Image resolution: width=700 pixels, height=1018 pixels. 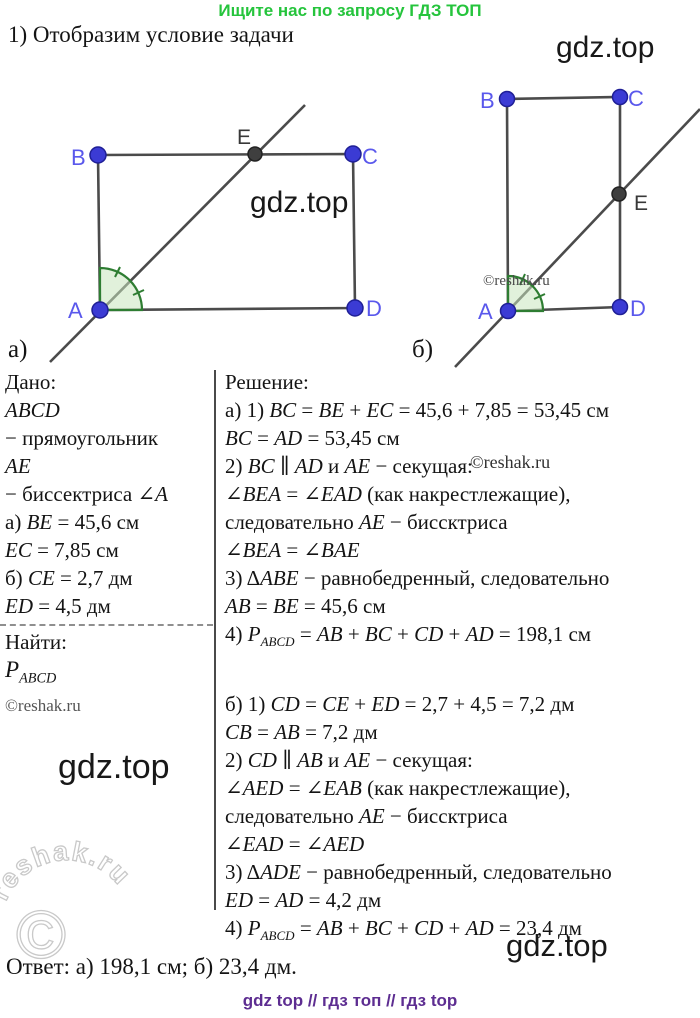 What do you see at coordinates (68, 906) in the screenshot?
I see `reshak-outline-watermark: reshak.ru ©` at bounding box center [68, 906].